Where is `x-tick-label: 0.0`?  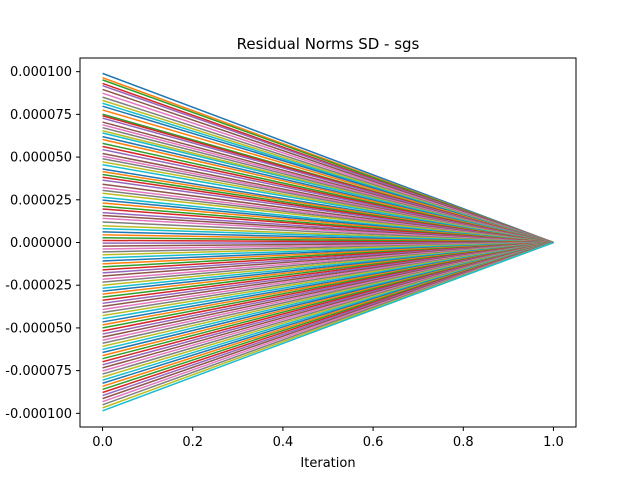
x-tick-label: 0.0 is located at coordinates (102, 442).